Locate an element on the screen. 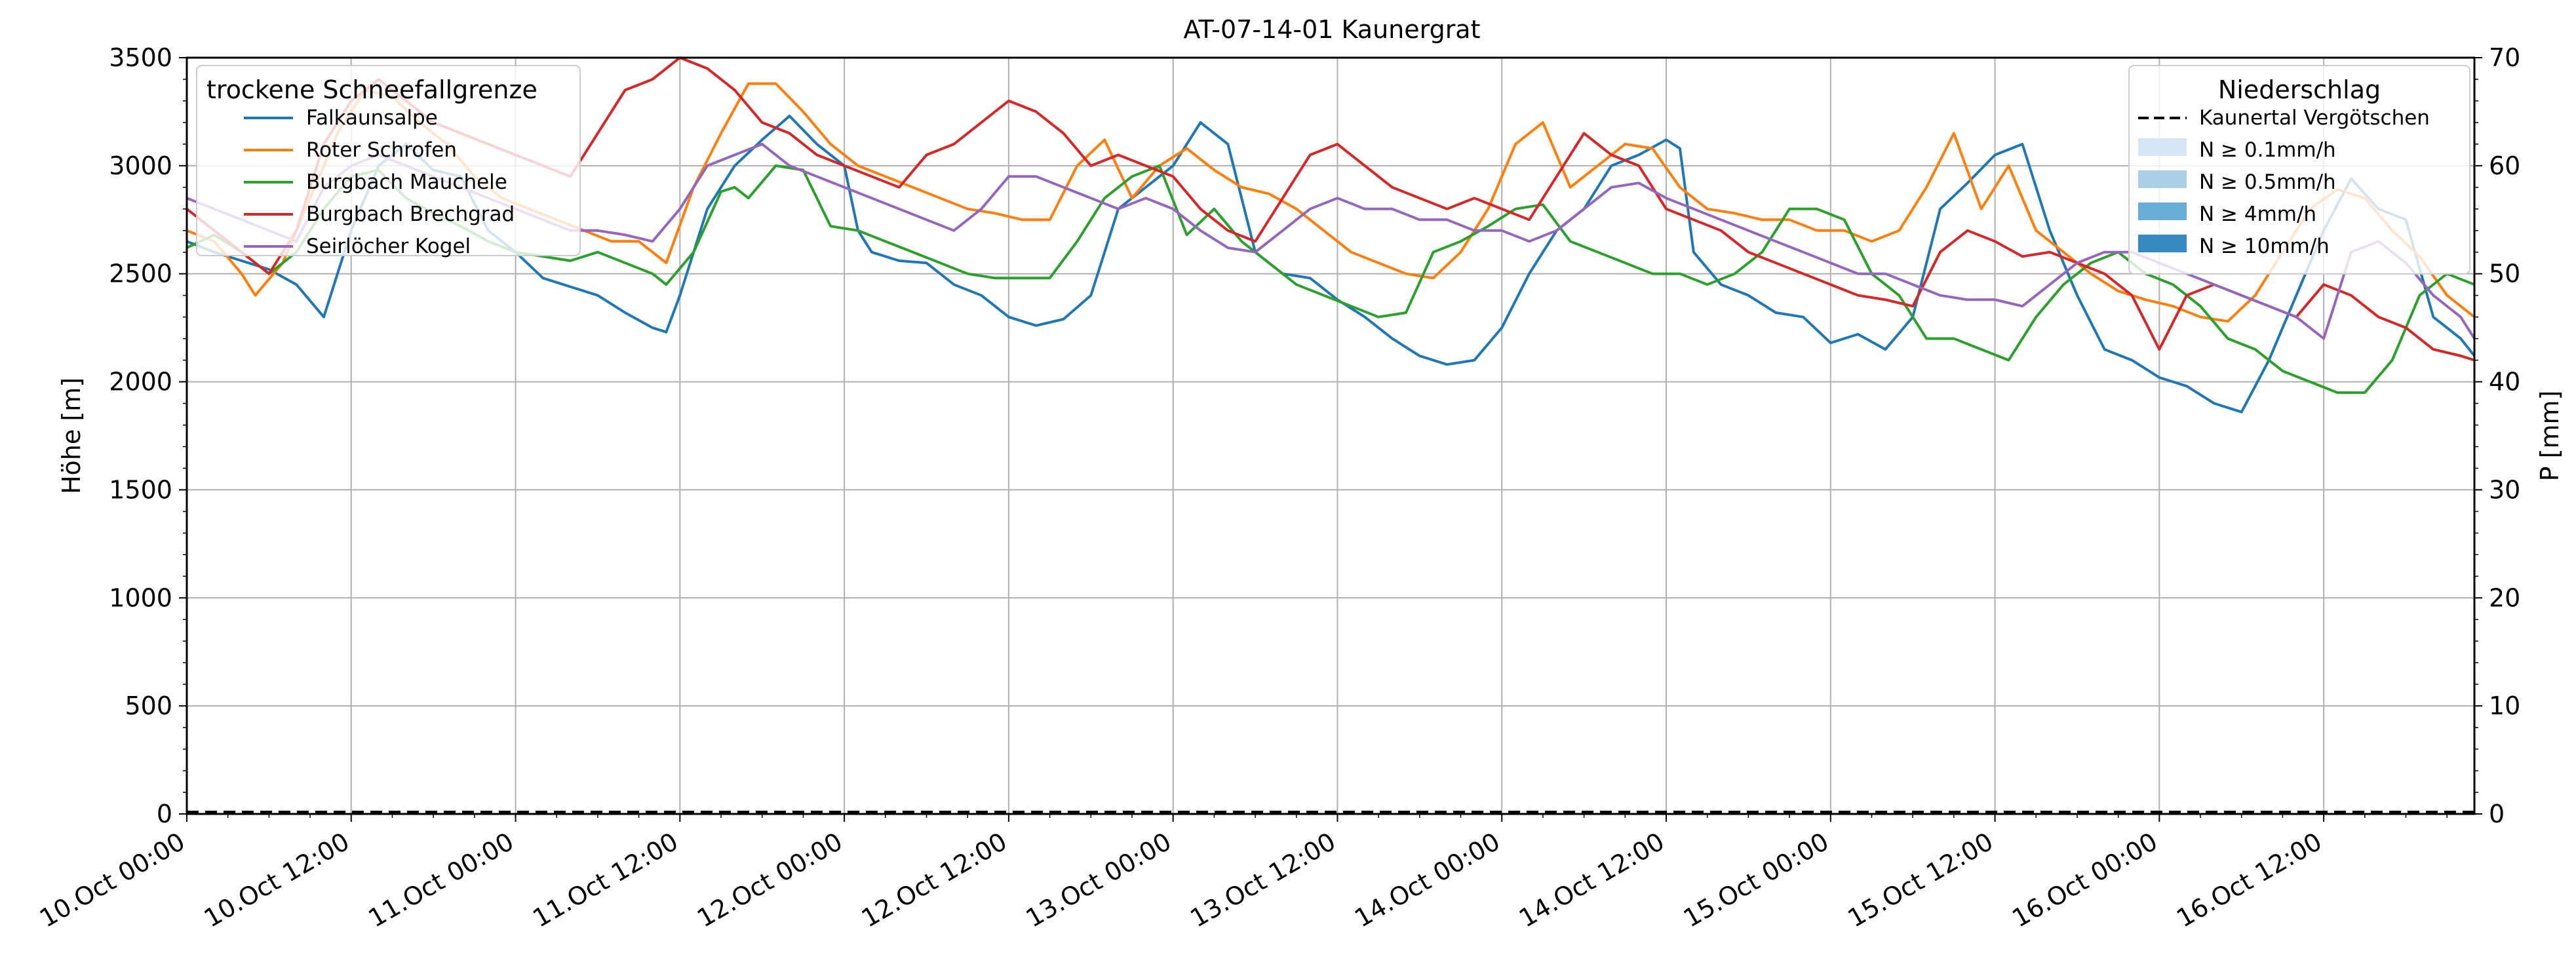 The image size is (2576, 966). y2-tick-label: 20 is located at coordinates (2504, 597).